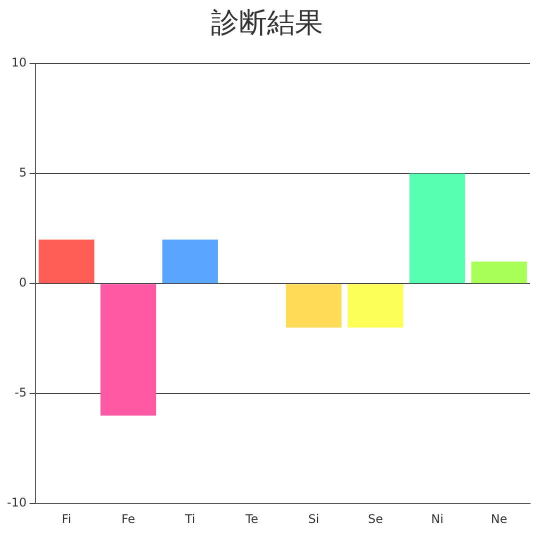 This screenshot has width=540, height=540. What do you see at coordinates (22, 173) in the screenshot?
I see `y-tick-label: 5` at bounding box center [22, 173].